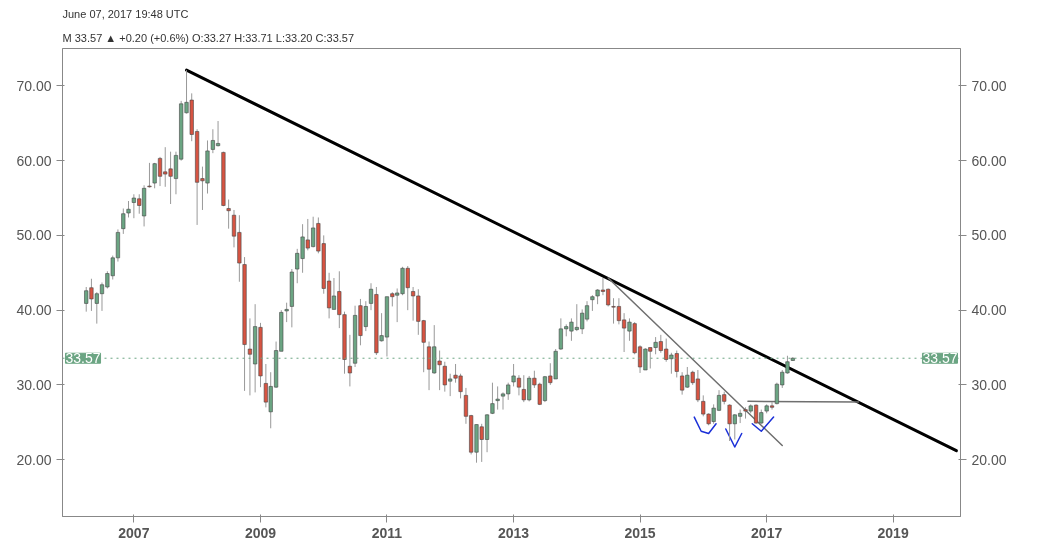 The width and height of the screenshot is (1043, 549). I want to click on x-tick-label: 2015, so click(640, 532).